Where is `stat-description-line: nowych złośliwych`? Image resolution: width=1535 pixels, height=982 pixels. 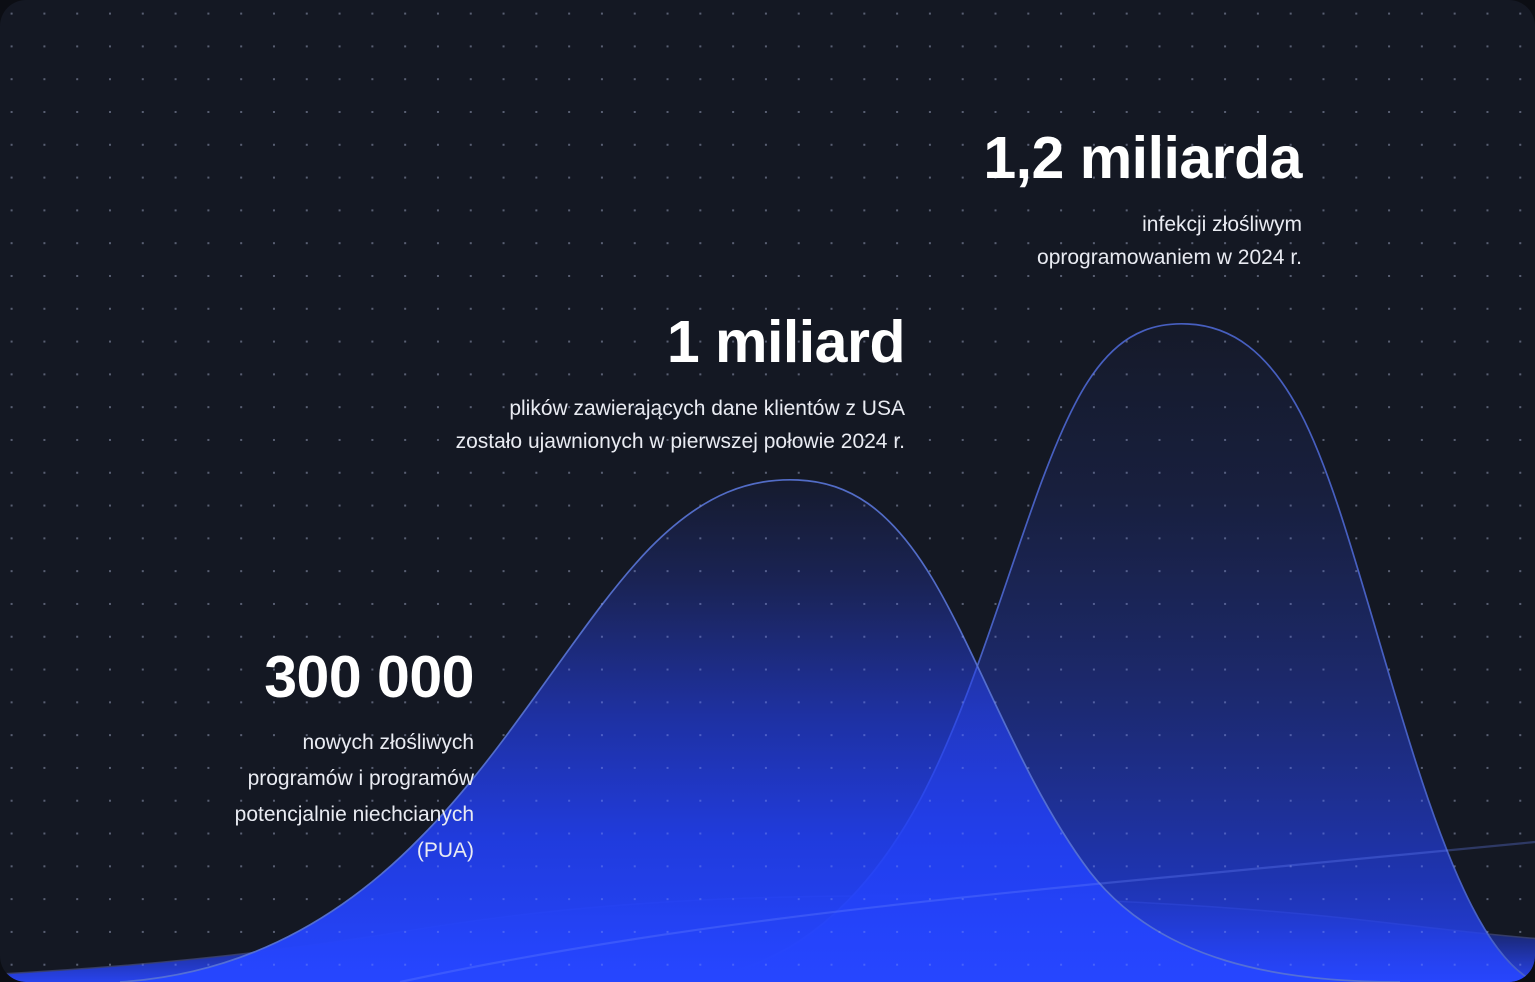
stat-description-line: nowych złośliwych is located at coordinates (388, 742).